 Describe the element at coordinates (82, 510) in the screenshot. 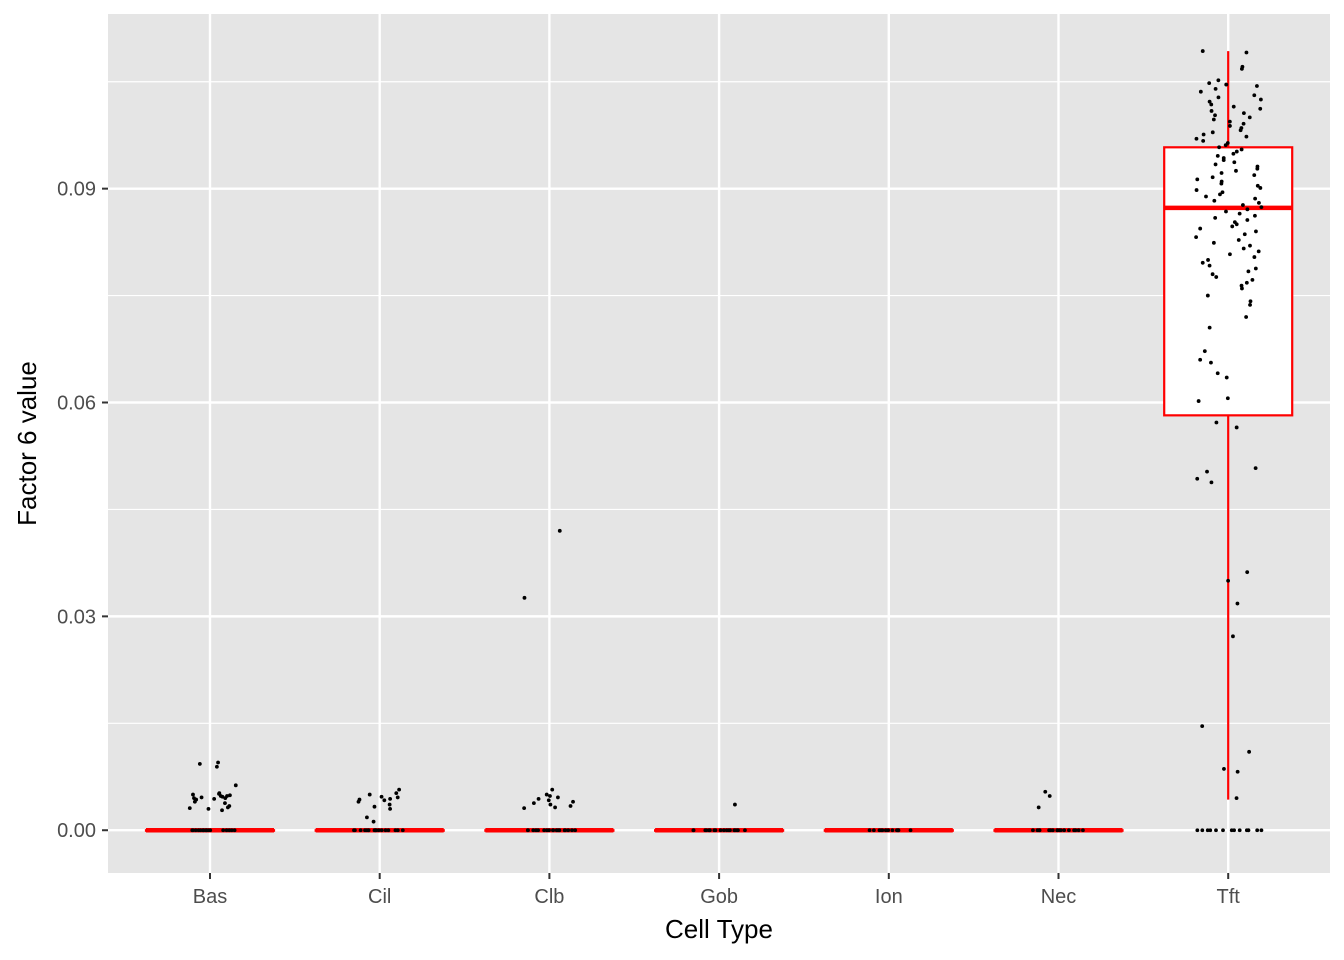

I see `y-axis: 0.00 0.03 0.06 0.09` at that location.